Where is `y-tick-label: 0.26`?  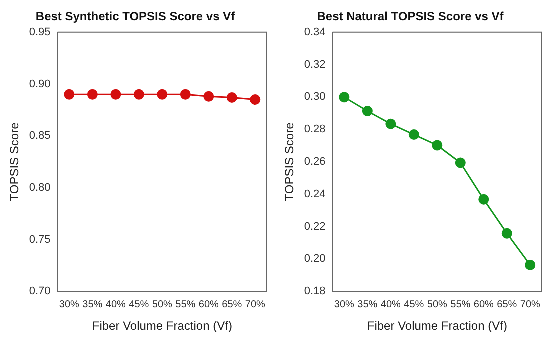 y-tick-label: 0.26 is located at coordinates (315, 162).